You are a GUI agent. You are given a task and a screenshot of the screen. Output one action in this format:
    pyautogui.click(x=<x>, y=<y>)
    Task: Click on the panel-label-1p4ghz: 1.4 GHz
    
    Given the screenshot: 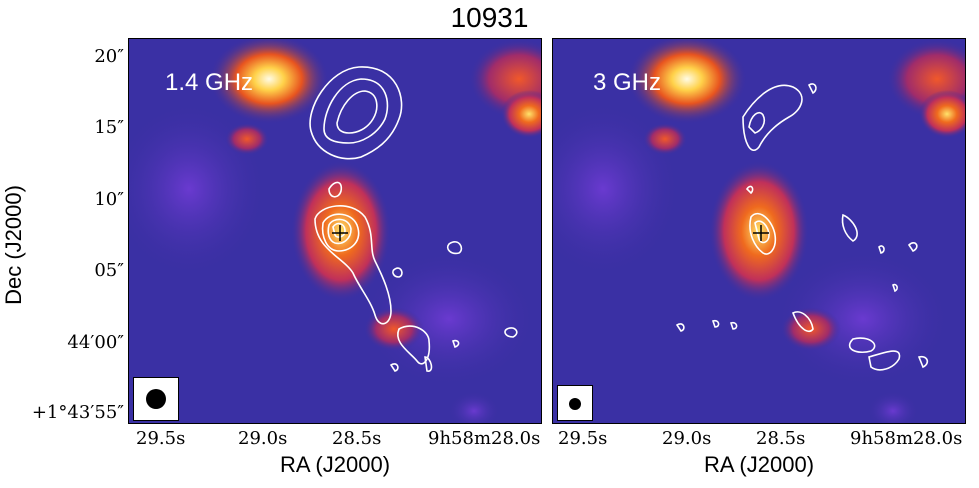 What is the action you would take?
    pyautogui.click(x=209, y=82)
    